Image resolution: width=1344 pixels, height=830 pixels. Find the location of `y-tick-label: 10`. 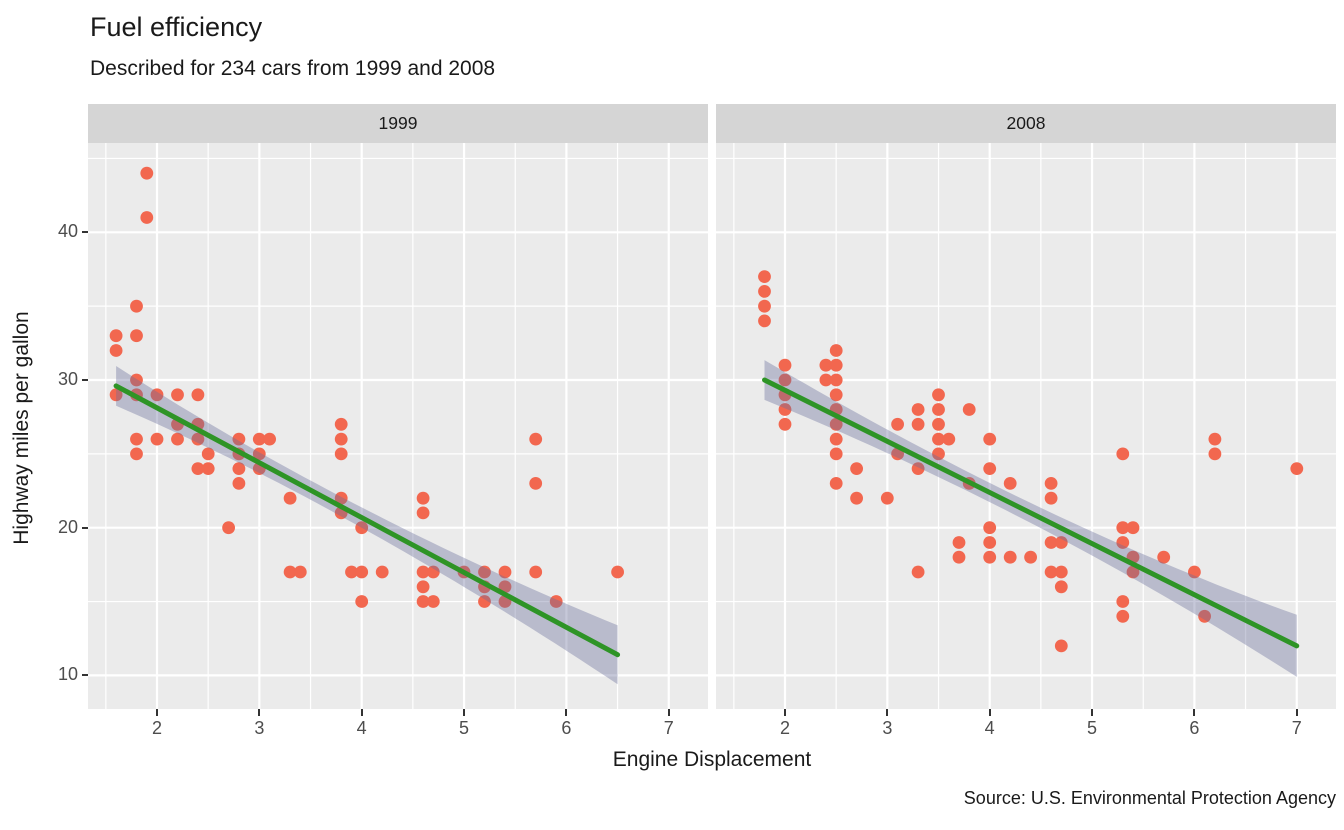

y-tick-label: 10 is located at coordinates (67, 674).